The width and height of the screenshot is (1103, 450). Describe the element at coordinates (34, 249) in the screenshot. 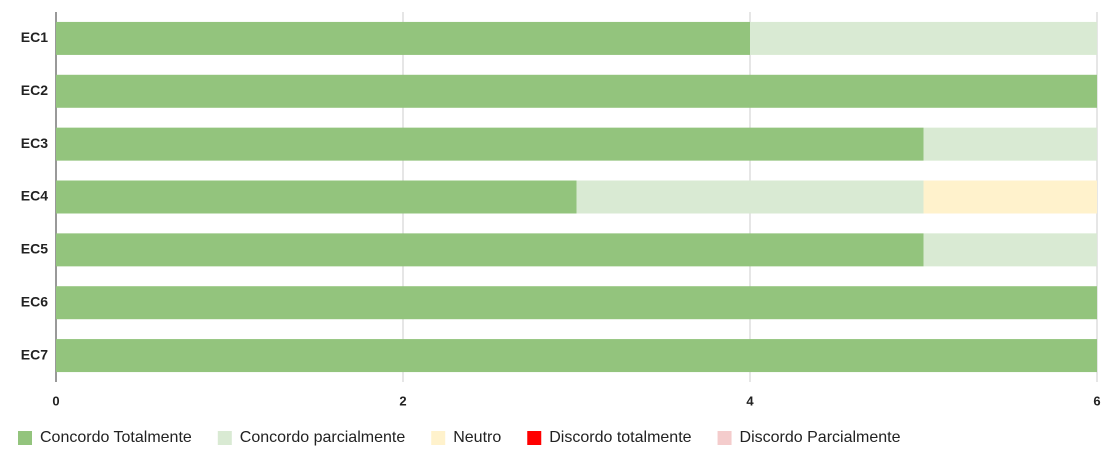

I see `y-tick-label: EC5` at that location.